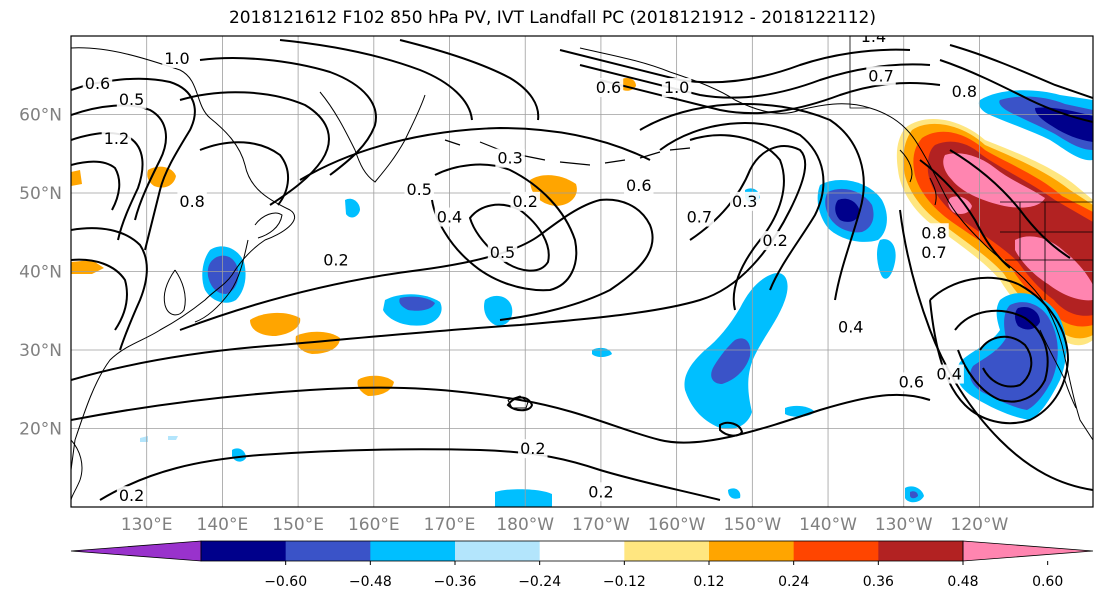 This screenshot has height=601, width=1105. Describe the element at coordinates (1001, 356) in the screenshot. I see `contour-0.6-east` at that location.